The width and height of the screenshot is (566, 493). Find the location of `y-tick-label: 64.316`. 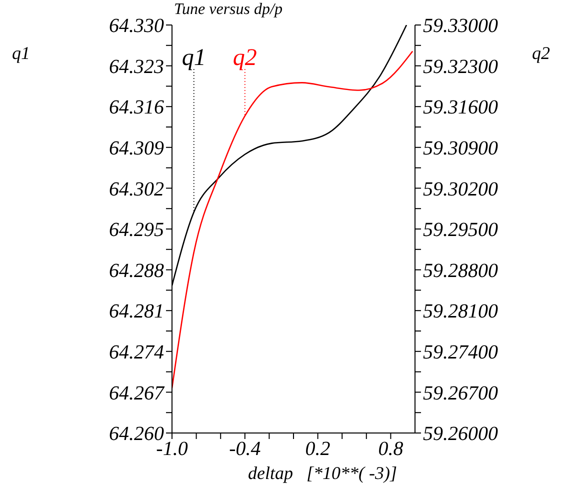

y-tick-label: 64.316 is located at coordinates (136, 107).